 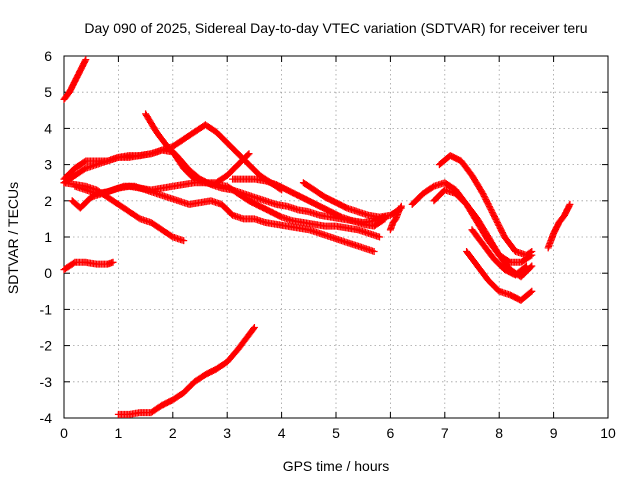 What do you see at coordinates (48, 237) in the screenshot?
I see `y-tick-label: 1` at bounding box center [48, 237].